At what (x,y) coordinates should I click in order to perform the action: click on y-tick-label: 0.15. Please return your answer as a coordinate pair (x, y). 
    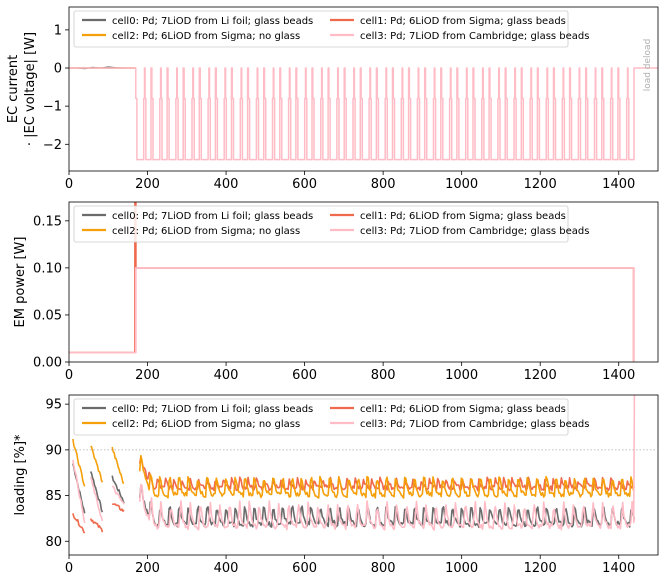
    Looking at the image, I should click on (47, 221).